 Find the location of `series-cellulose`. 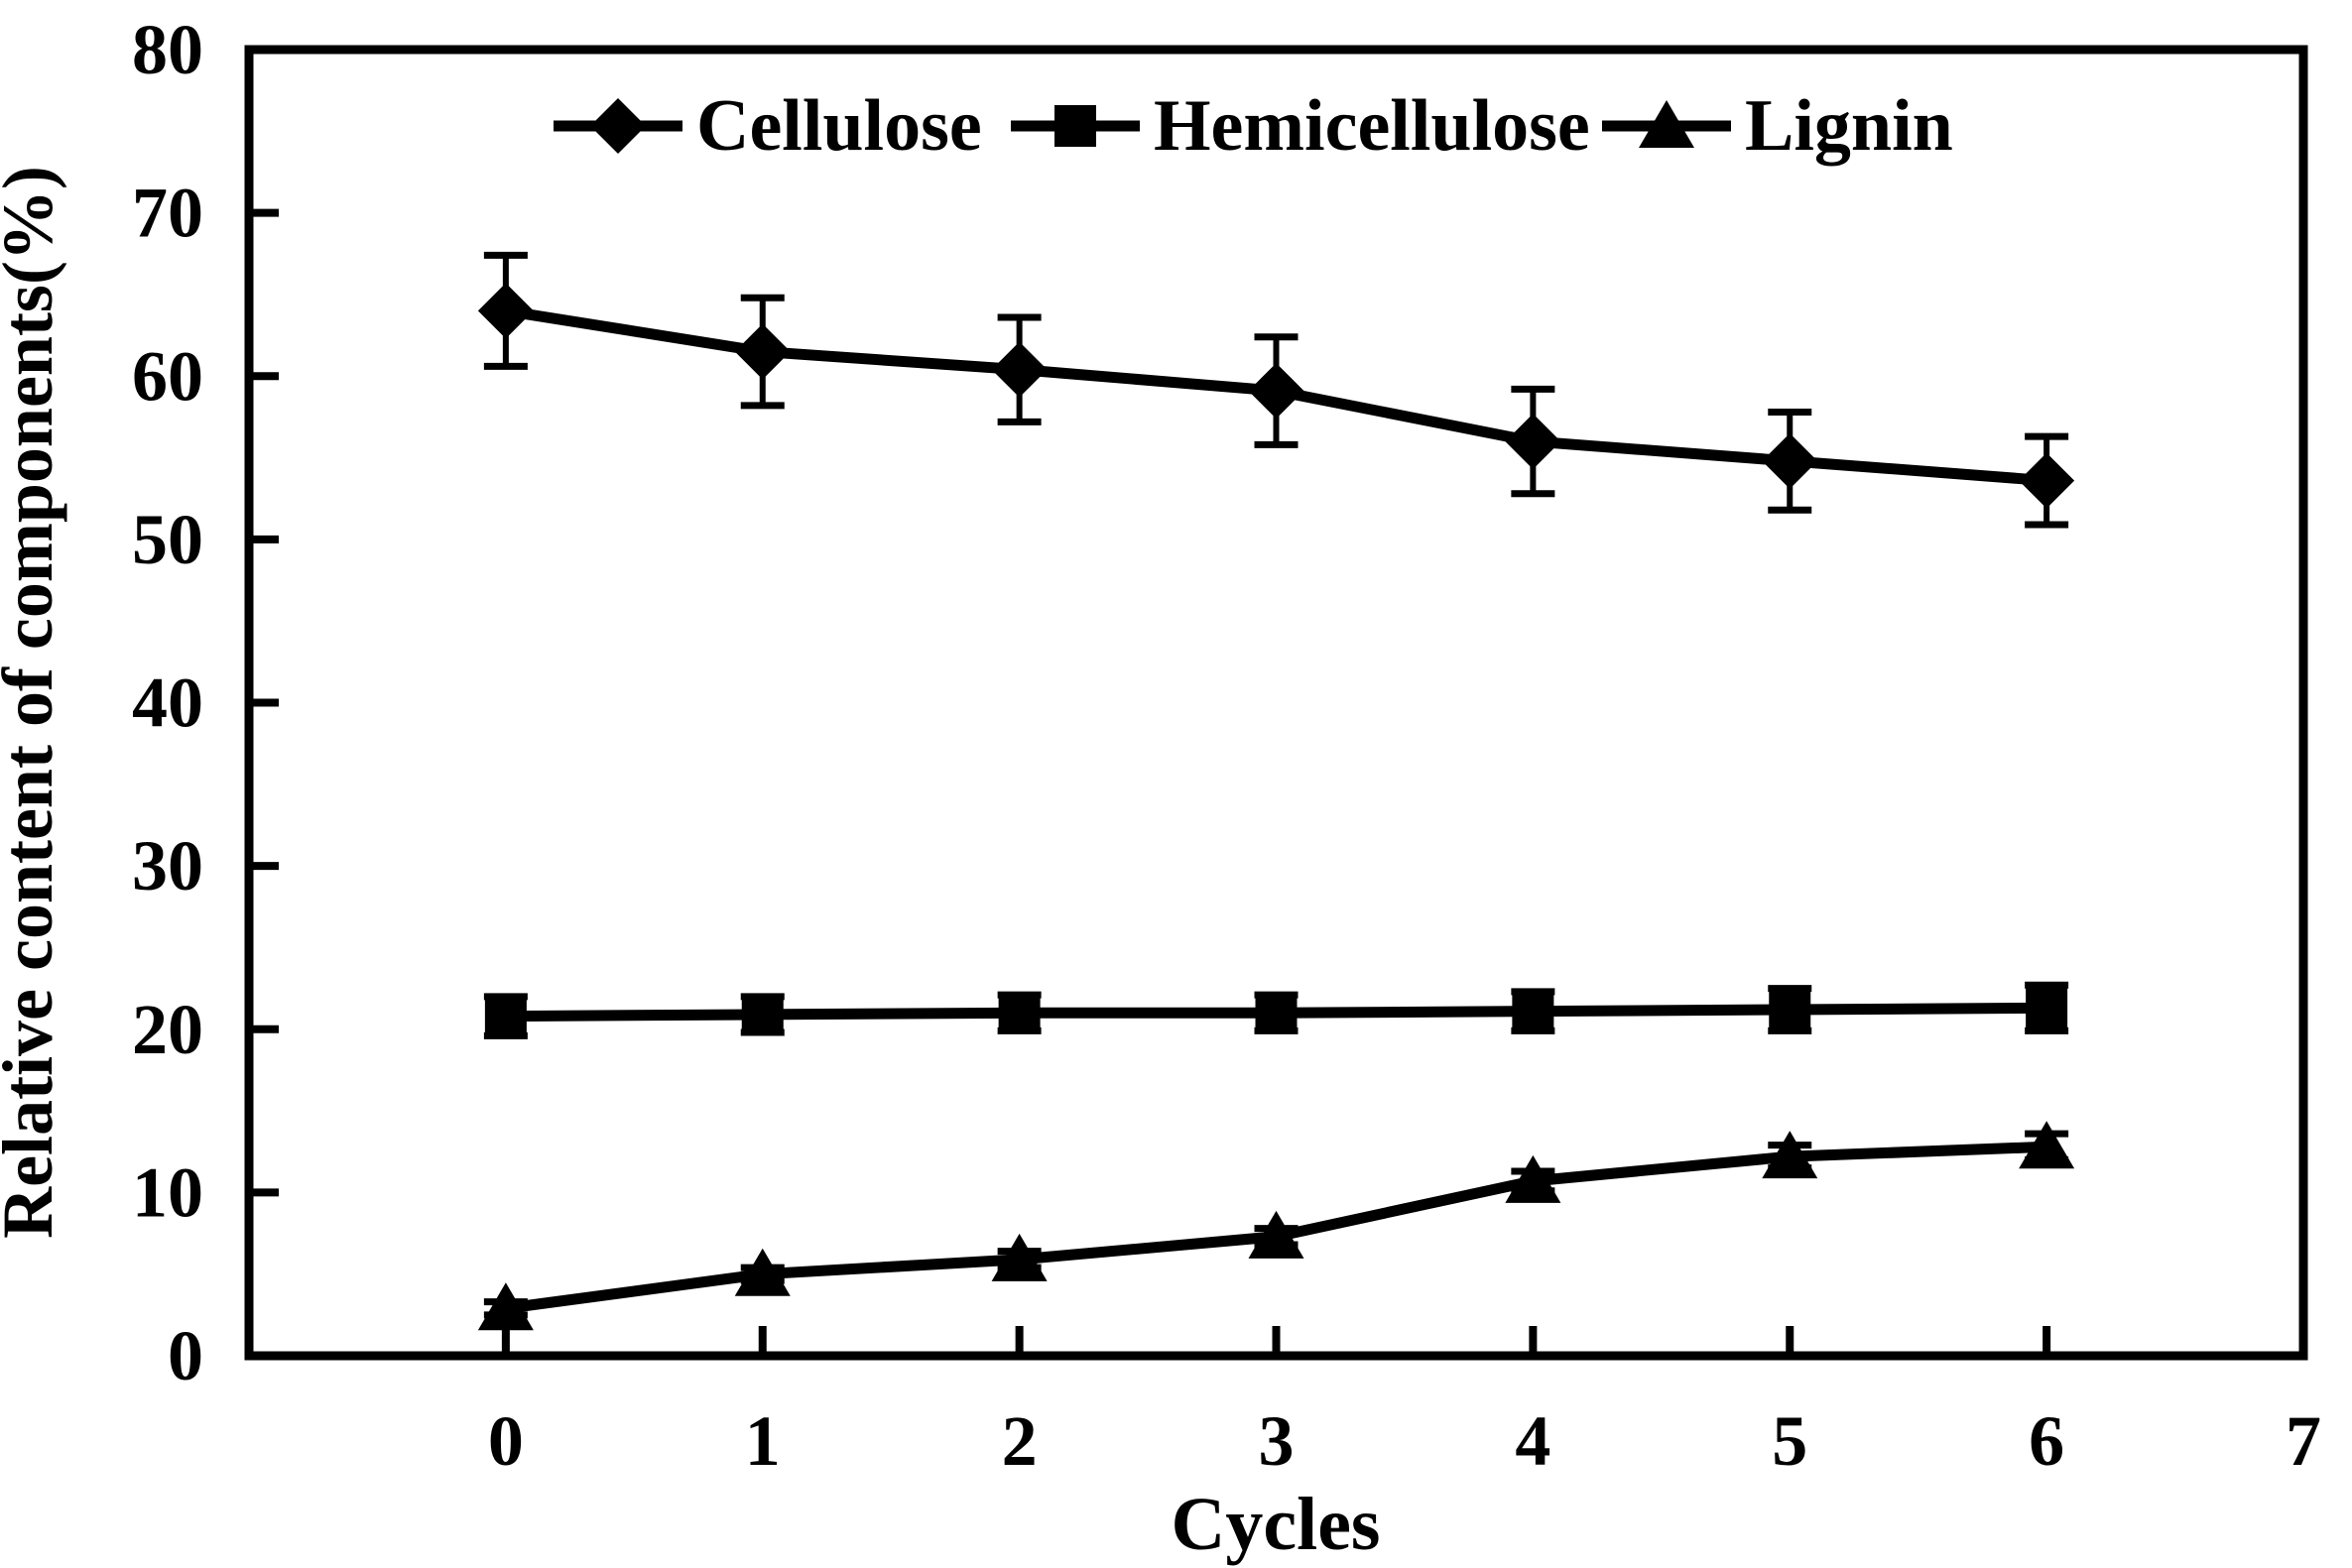

series-cellulose is located at coordinates (1276, 390).